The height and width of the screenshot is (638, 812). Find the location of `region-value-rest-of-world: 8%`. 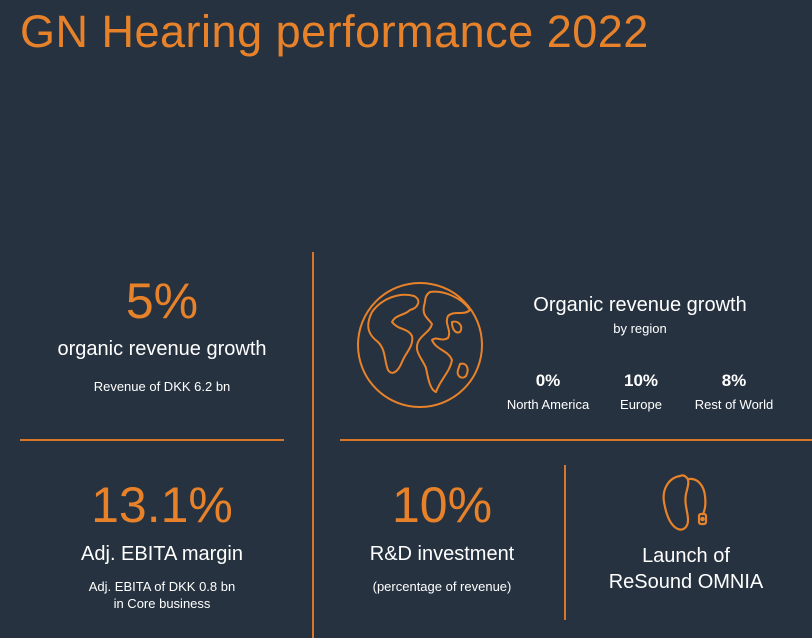

region-value-rest-of-world: 8% is located at coordinates (734, 380).